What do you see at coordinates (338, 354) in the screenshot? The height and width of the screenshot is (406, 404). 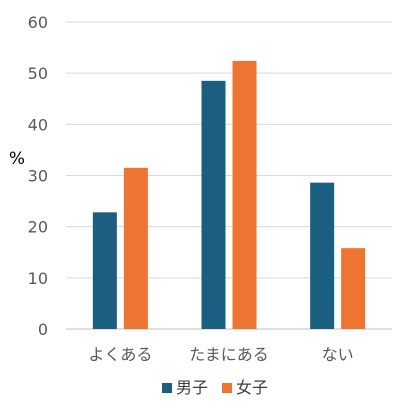 I see `x-category-label: ない` at bounding box center [338, 354].